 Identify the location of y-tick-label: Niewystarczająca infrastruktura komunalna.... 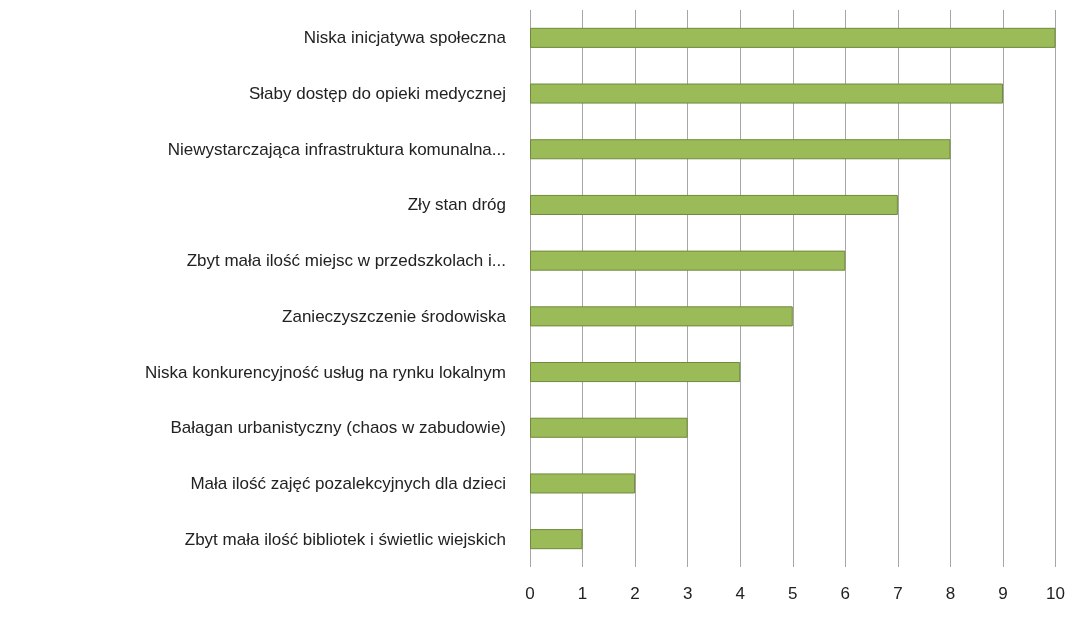
(336, 149).